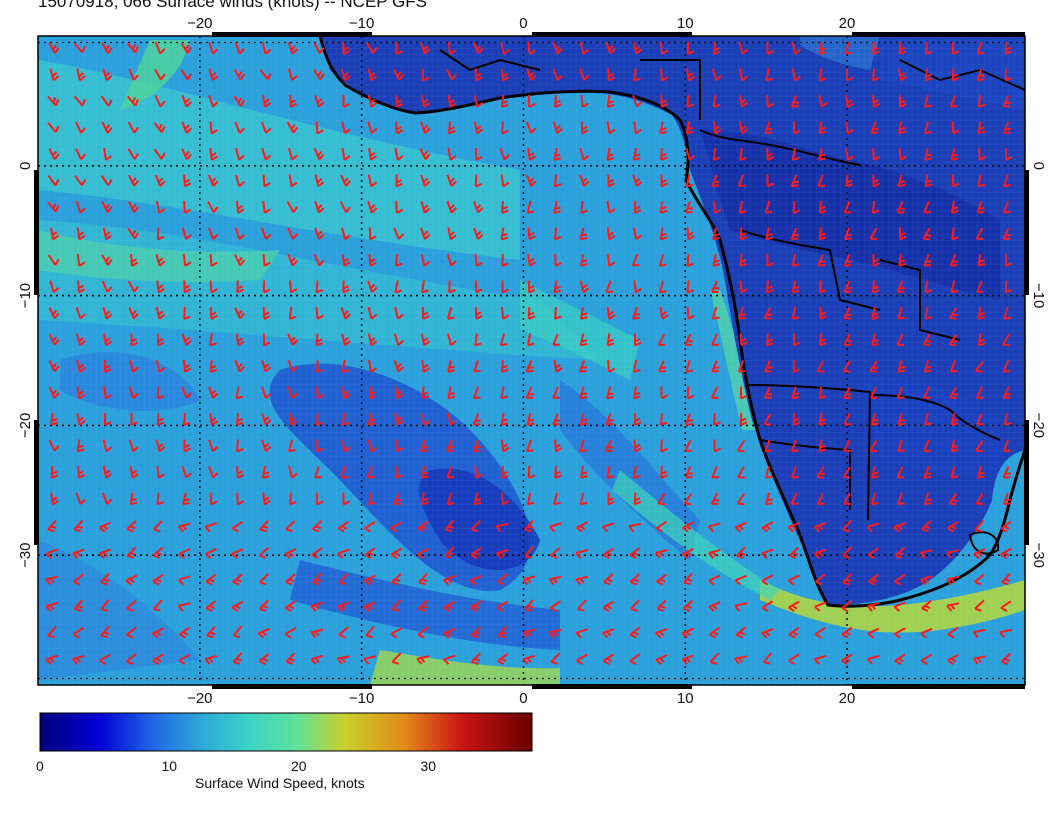 This screenshot has width=1056, height=816. What do you see at coordinates (523, 23) in the screenshot?
I see `lon-tick-label: 0` at bounding box center [523, 23].